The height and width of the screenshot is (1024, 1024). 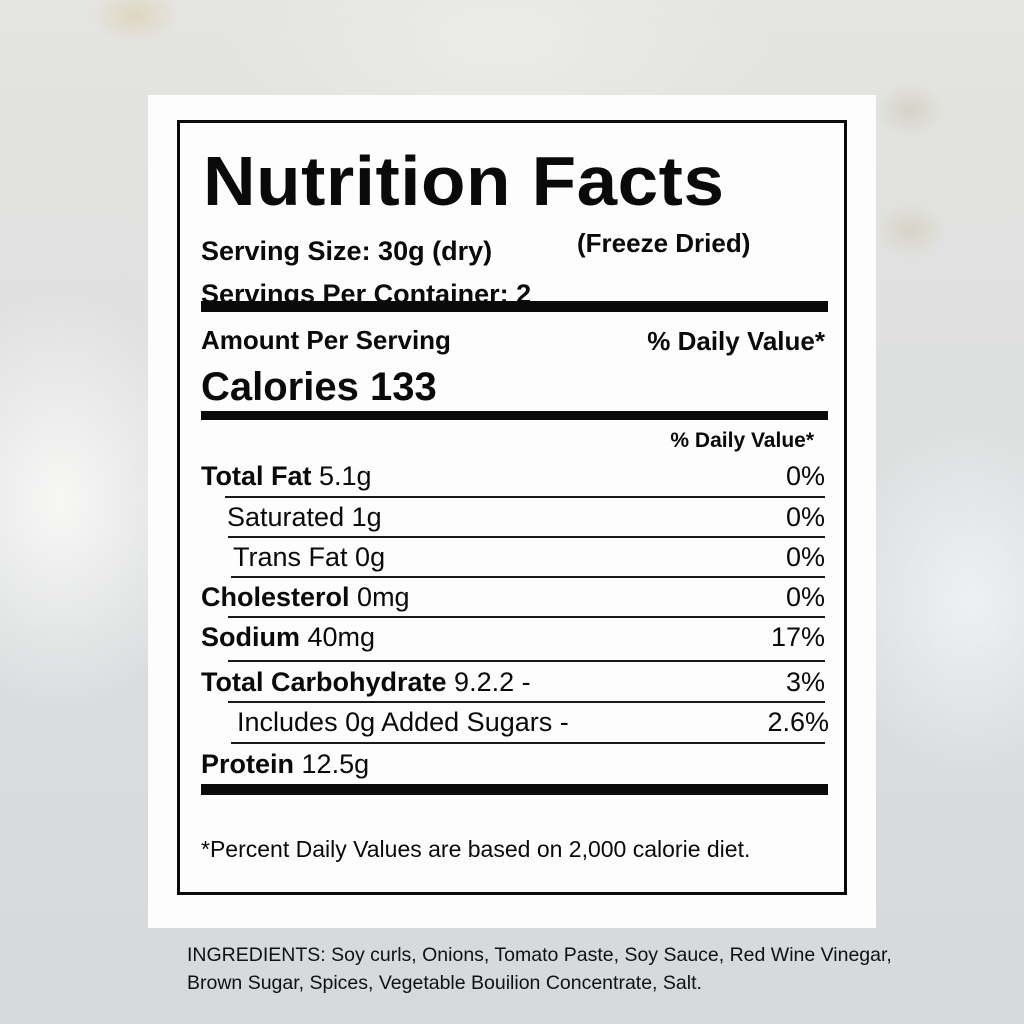 I want to click on nutrient-amount: 5.1g, so click(x=345, y=476).